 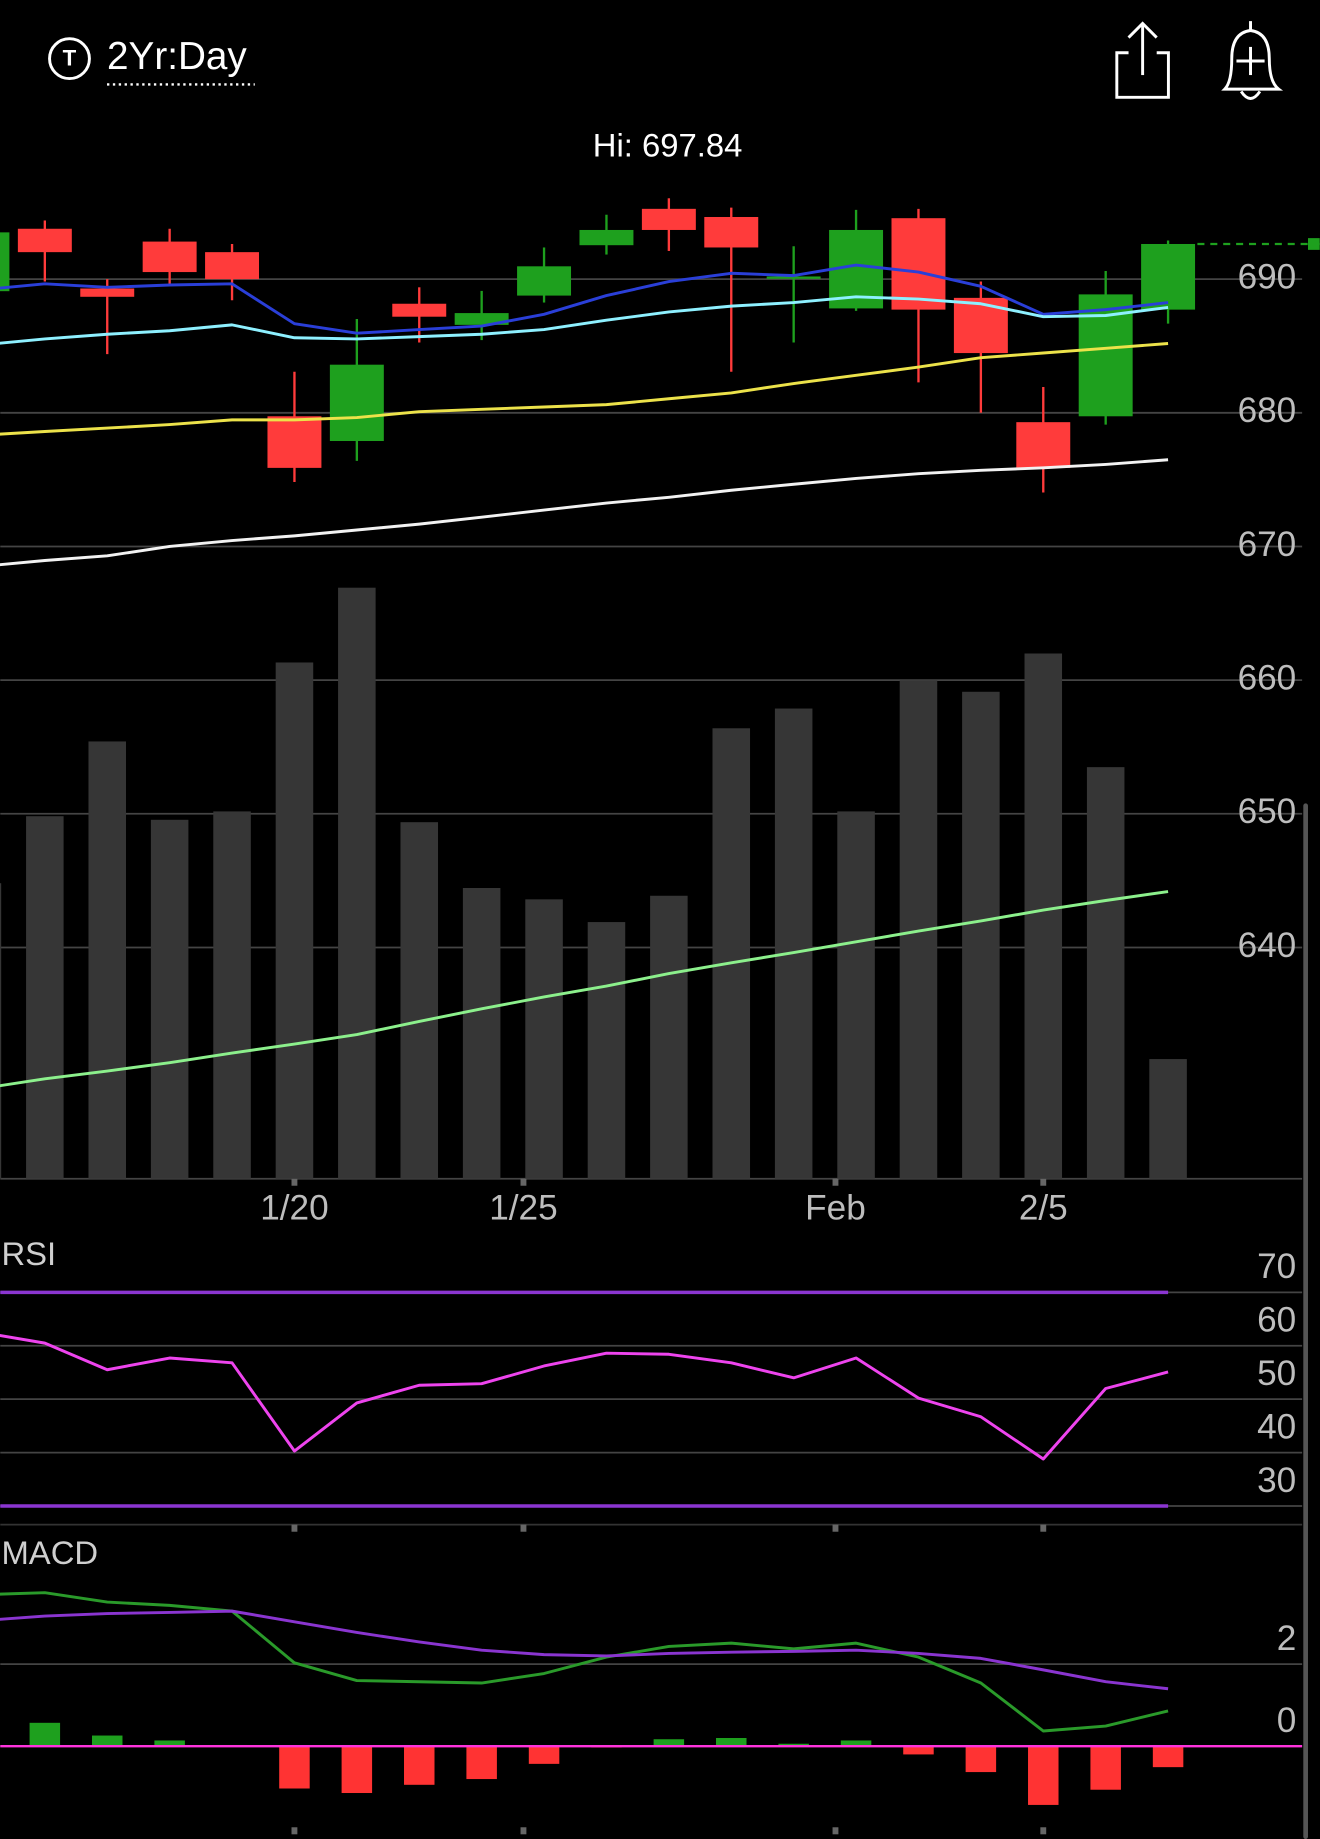 What do you see at coordinates (523, 1208) in the screenshot?
I see `x-tick-label: 1/25` at bounding box center [523, 1208].